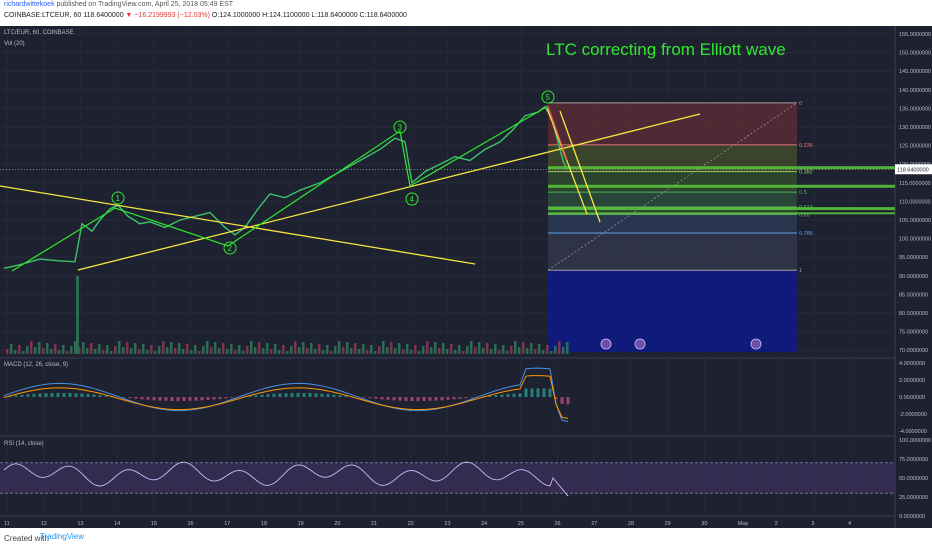 The image size is (932, 550). What do you see at coordinates (238, 225) in the screenshot?
I see `trend-line` at bounding box center [238, 225].